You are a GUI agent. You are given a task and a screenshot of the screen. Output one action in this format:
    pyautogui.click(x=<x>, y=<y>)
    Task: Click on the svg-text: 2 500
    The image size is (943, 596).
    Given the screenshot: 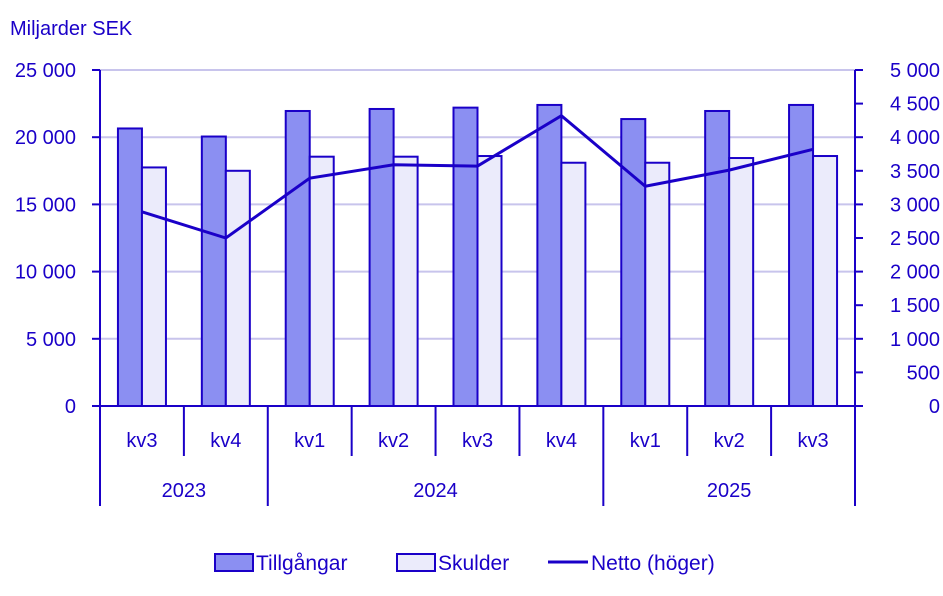 What is the action you would take?
    pyautogui.click(x=915, y=239)
    